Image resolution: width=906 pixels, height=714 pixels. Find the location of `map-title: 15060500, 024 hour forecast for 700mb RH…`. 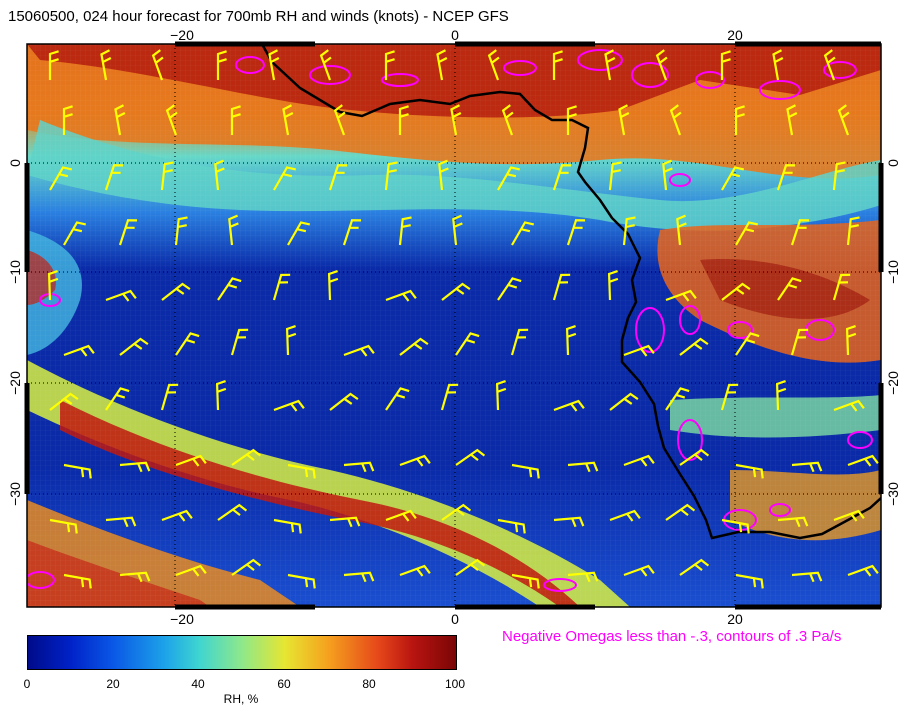

map-title: 15060500, 024 hour forecast for 700mb RH… is located at coordinates (258, 16).